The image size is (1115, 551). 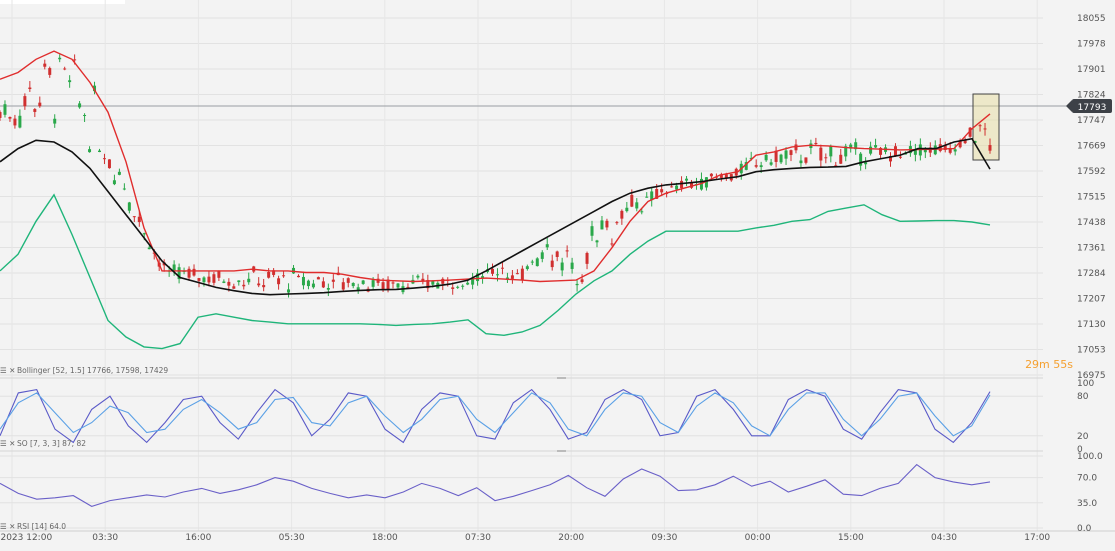 I want to click on rsi-tick-label: 35.0, so click(x=1087, y=504).